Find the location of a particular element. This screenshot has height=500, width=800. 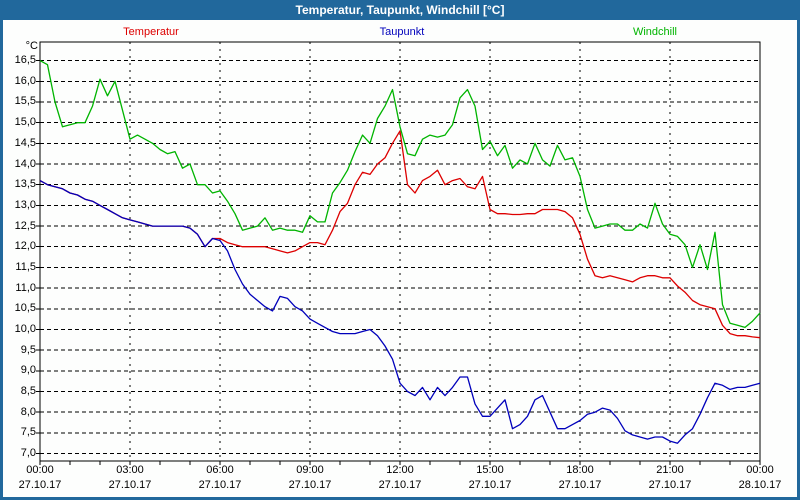

x-tick-time-label: 21:00 is located at coordinates (670, 470).